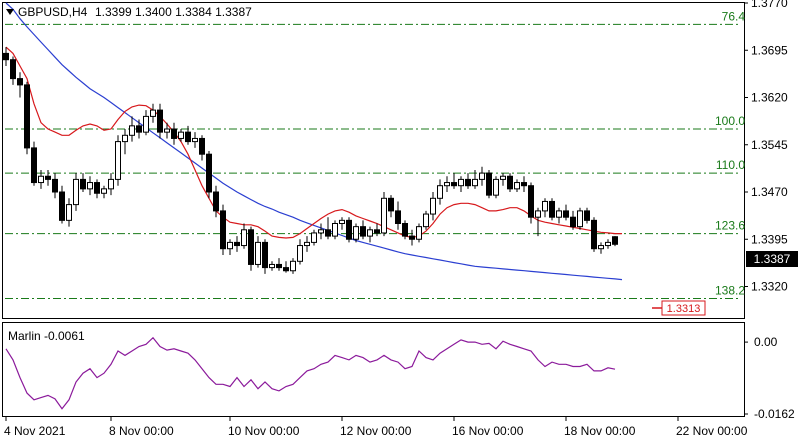 The image size is (804, 447). What do you see at coordinates (173, 12) in the screenshot?
I see `ohlc-values: 1.3399 1.3400 1.3384 1.3387` at bounding box center [173, 12].